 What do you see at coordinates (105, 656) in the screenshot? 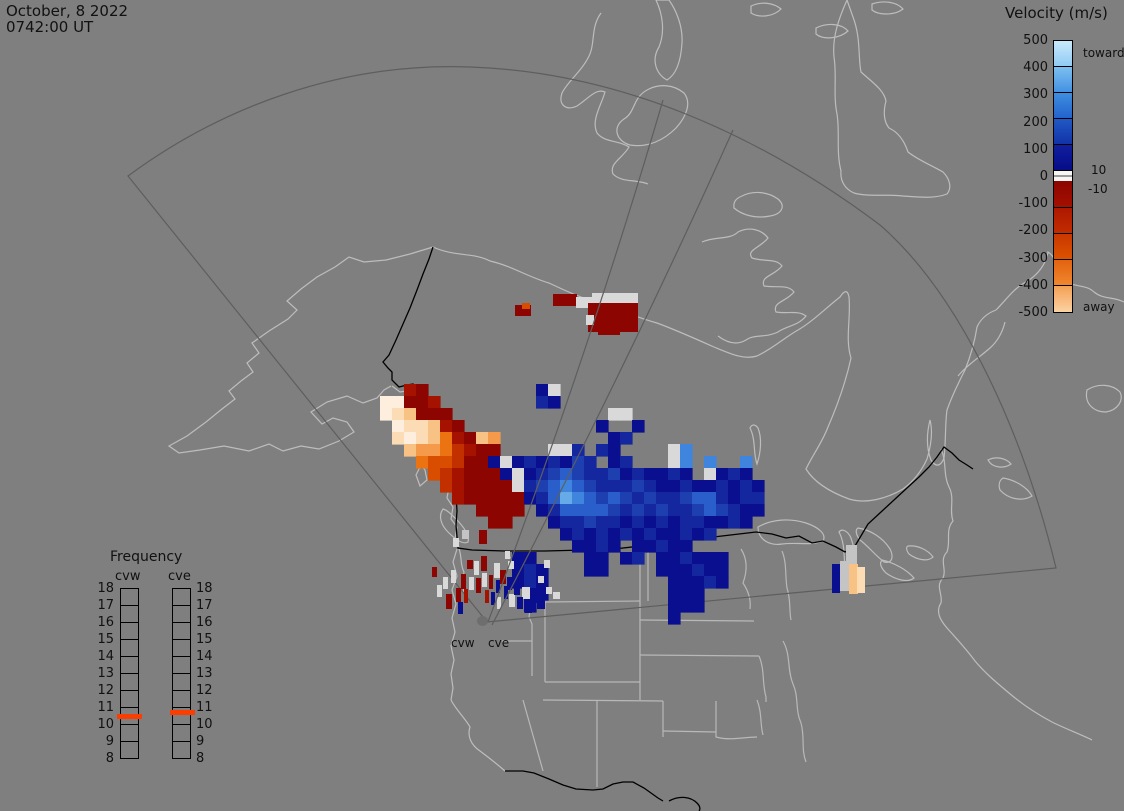
I see `freq-tick-cvw-14: 14` at bounding box center [105, 656].